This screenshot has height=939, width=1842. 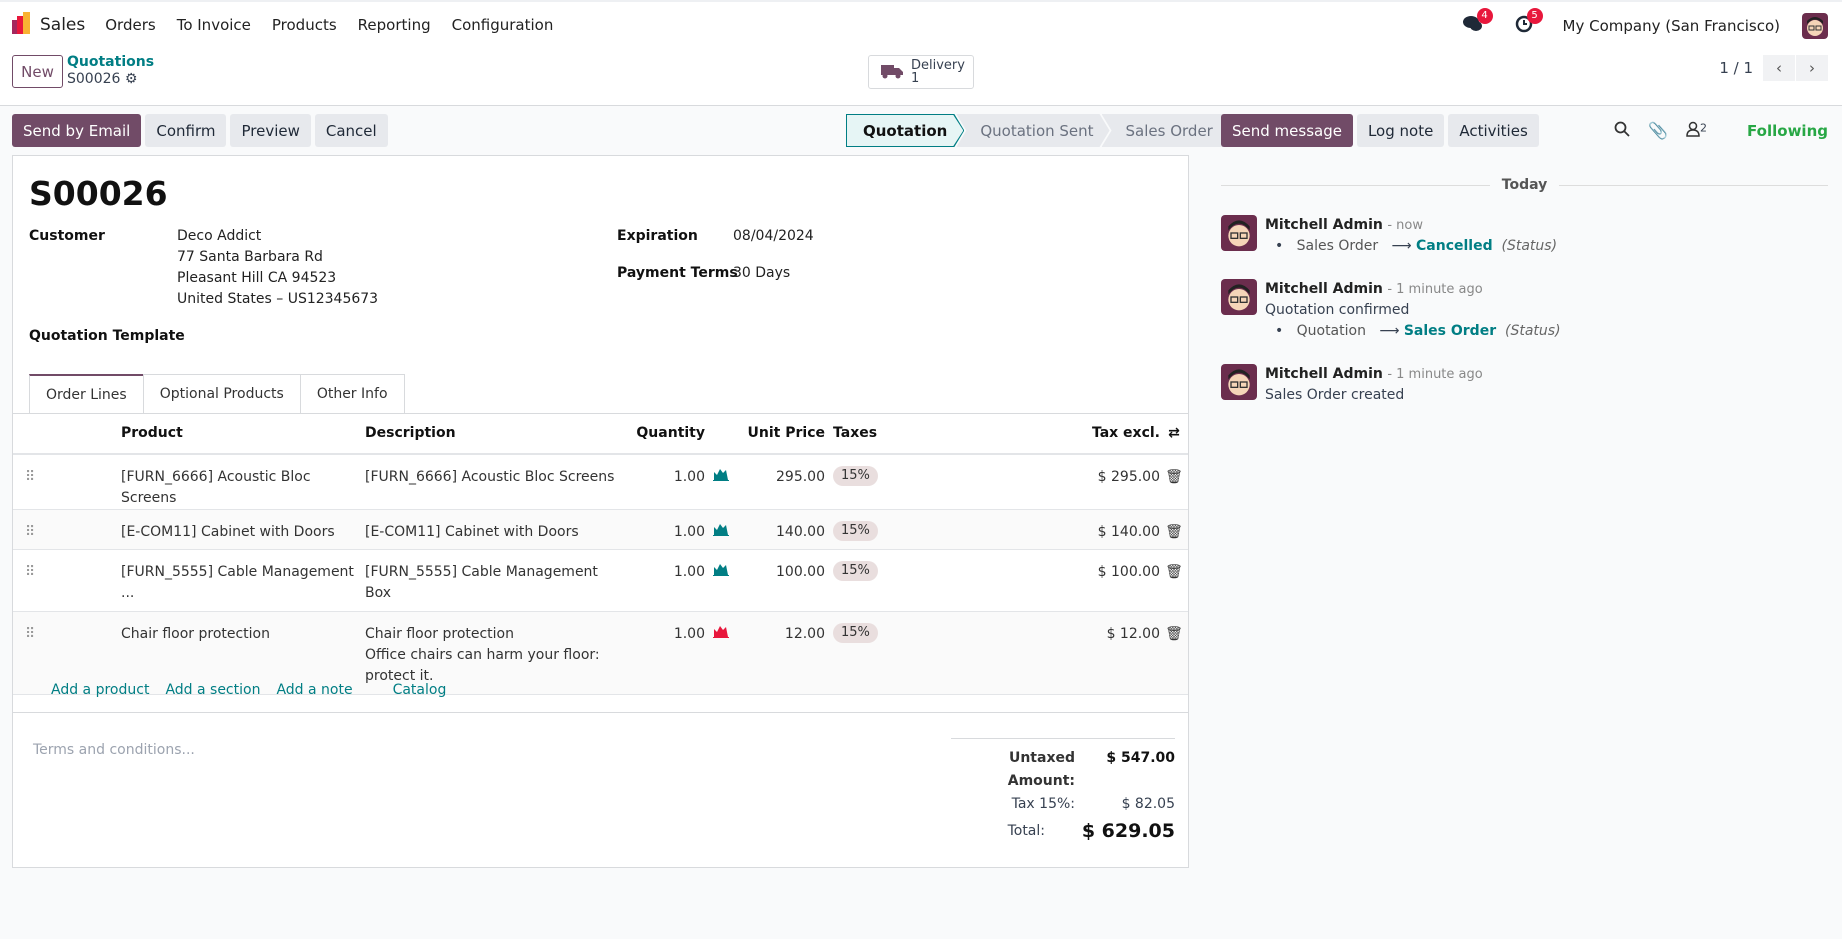 What do you see at coordinates (243, 653) in the screenshot?
I see `product-cell: Chair floor protection` at bounding box center [243, 653].